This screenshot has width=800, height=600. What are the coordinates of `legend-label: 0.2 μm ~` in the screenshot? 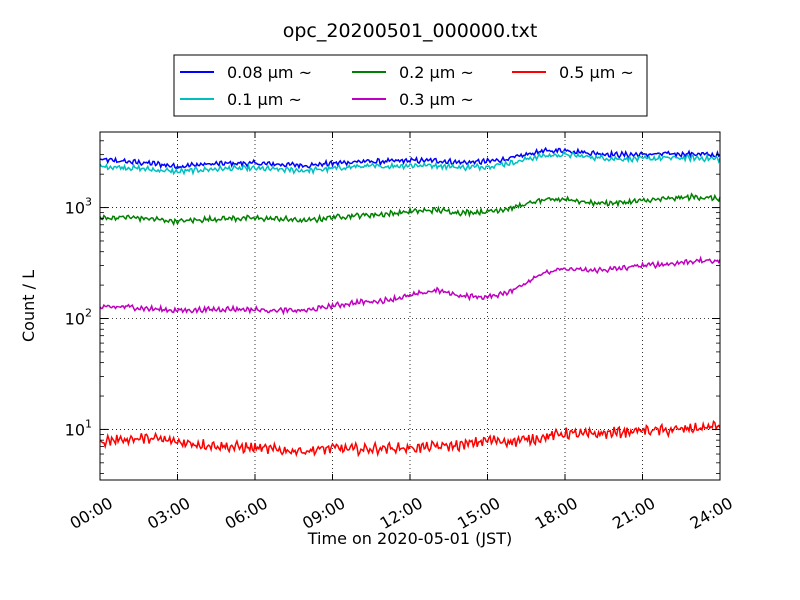 It's located at (436, 72).